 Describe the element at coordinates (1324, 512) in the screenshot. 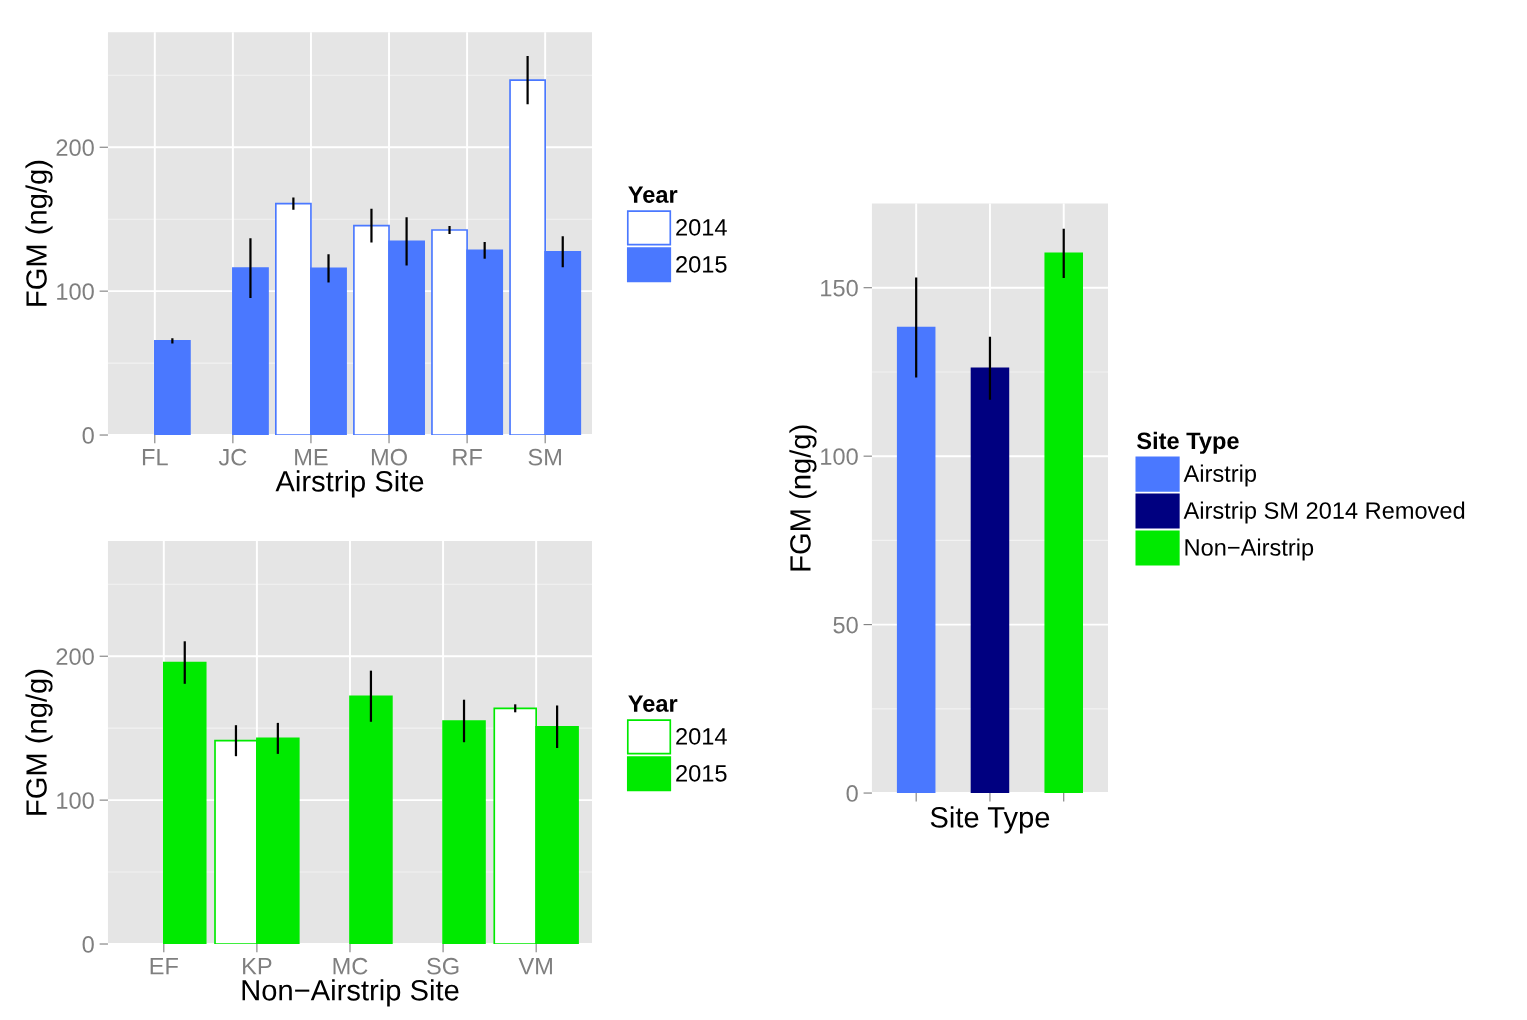

I see `legend-label: Airstrip SM 2014 Removed` at that location.